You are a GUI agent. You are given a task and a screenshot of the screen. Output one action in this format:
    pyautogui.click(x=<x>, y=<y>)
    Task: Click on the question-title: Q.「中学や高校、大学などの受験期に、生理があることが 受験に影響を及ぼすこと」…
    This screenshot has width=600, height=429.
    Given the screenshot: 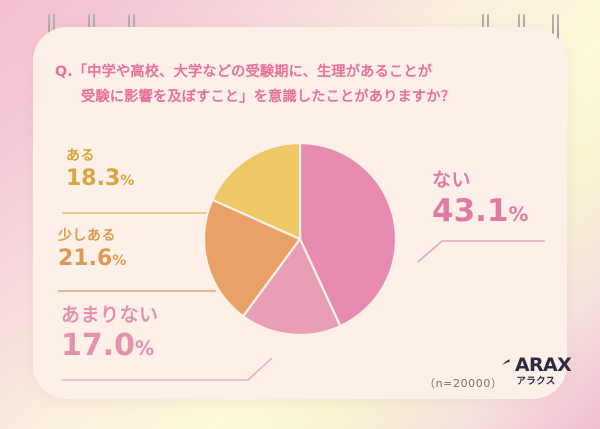 What is the action you would take?
    pyautogui.click(x=301, y=85)
    